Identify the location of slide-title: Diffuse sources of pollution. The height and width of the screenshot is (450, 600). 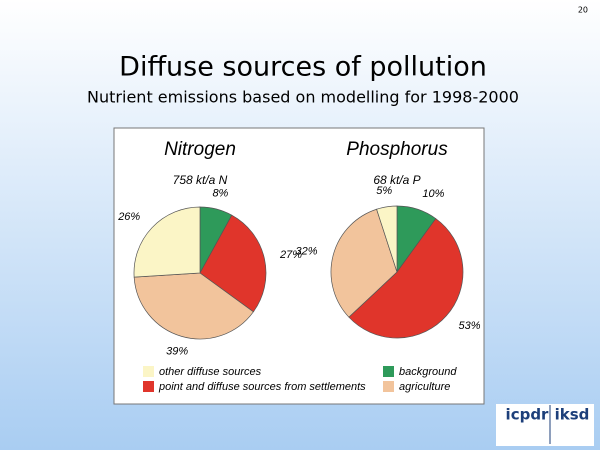
(303, 67).